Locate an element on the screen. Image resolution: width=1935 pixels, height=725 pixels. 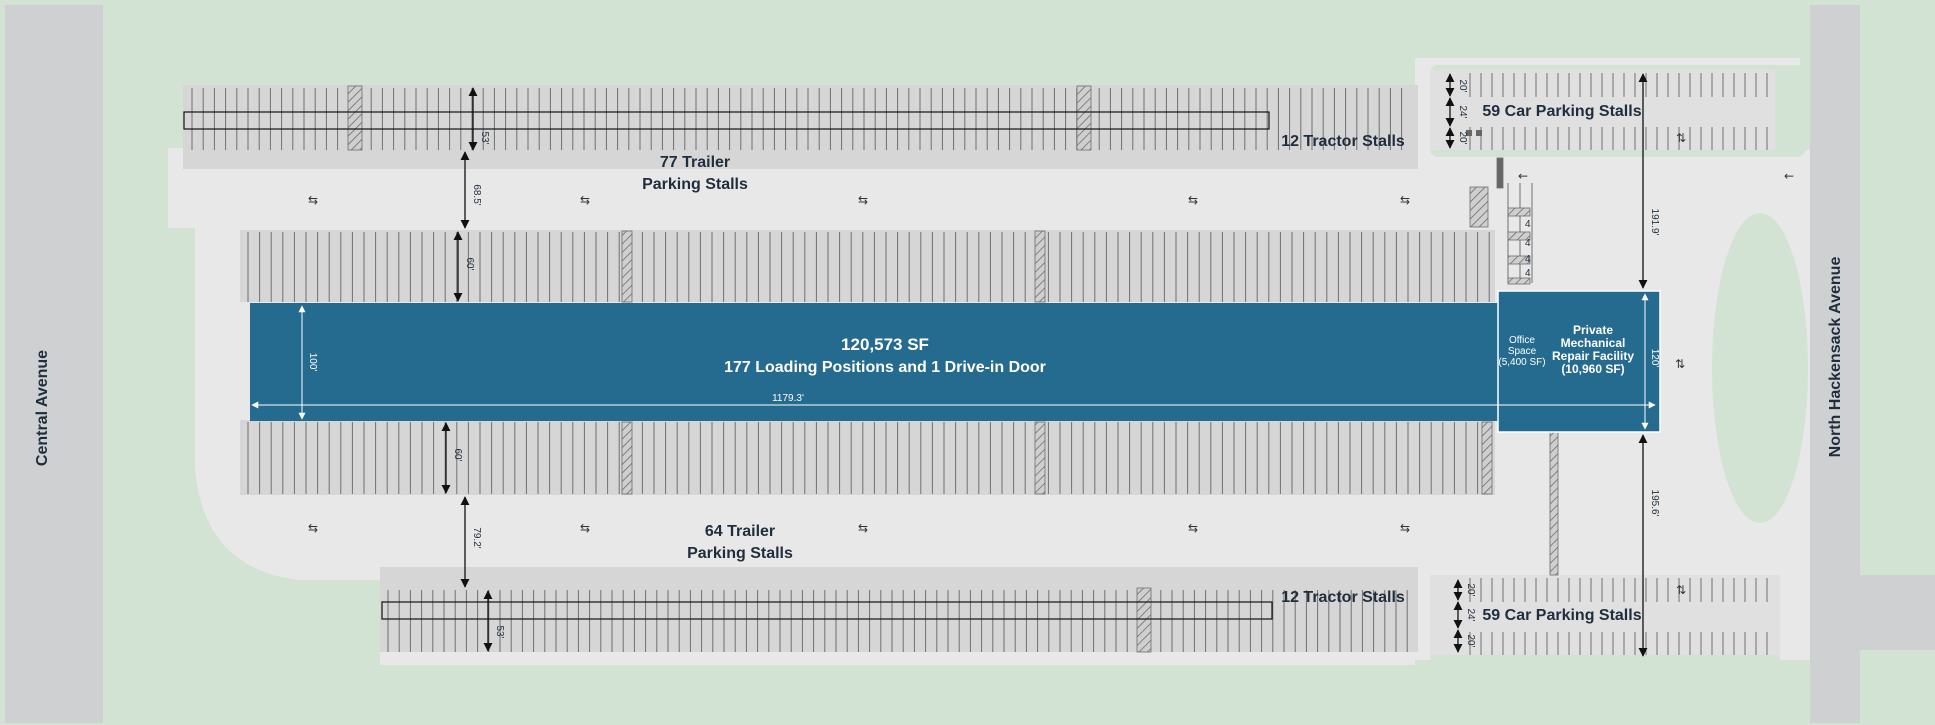
landscape-island is located at coordinates (1760, 368).